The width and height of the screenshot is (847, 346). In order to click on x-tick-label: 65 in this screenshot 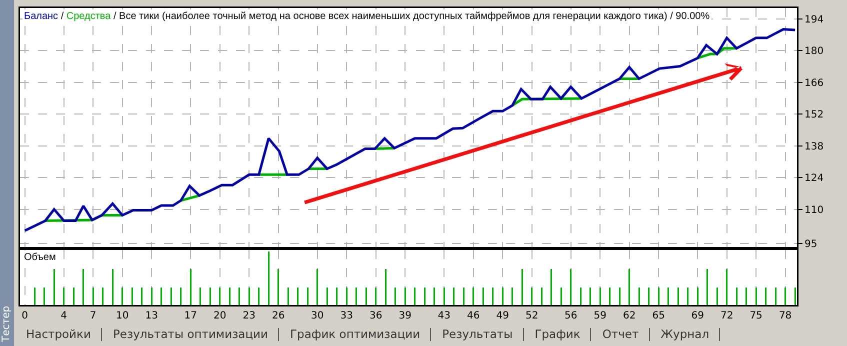, I will do `click(658, 316)`.